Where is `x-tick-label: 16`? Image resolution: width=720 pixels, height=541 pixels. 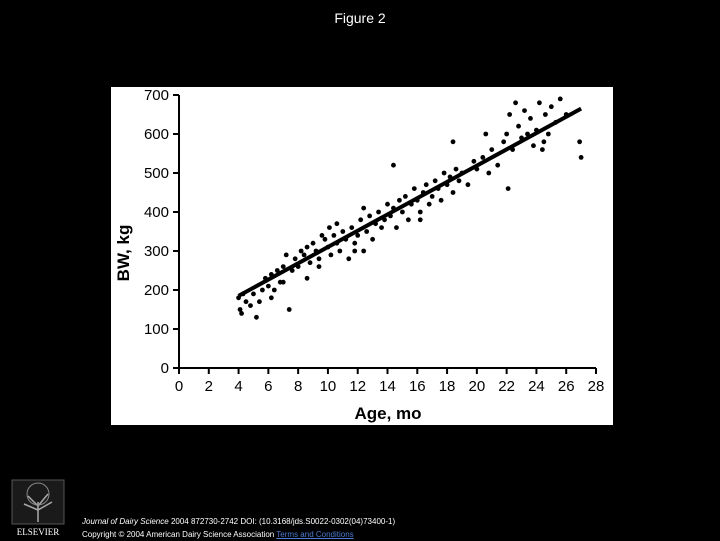 x-tick-label: 16 is located at coordinates (417, 386).